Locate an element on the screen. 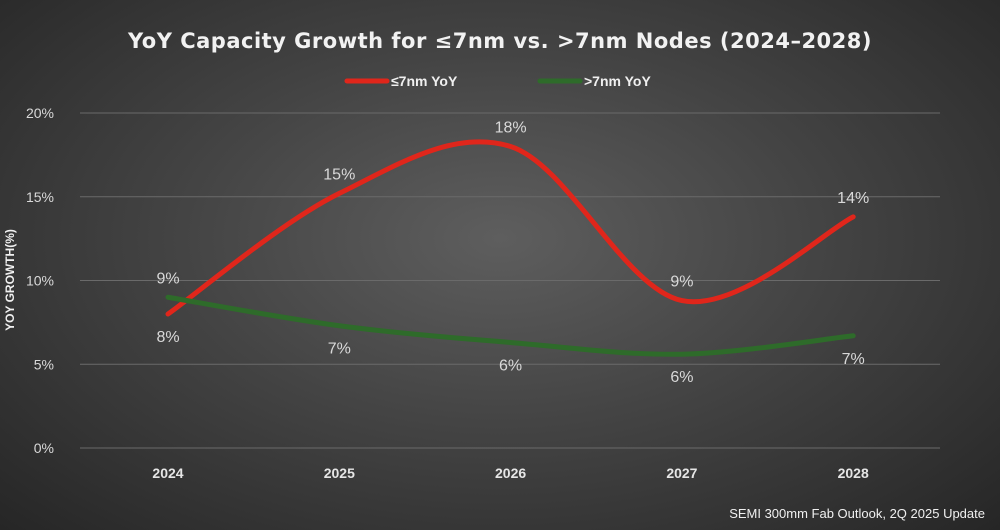 Image resolution: width=1000 pixels, height=530 pixels. x-tick-label: 2026 is located at coordinates (510, 473).